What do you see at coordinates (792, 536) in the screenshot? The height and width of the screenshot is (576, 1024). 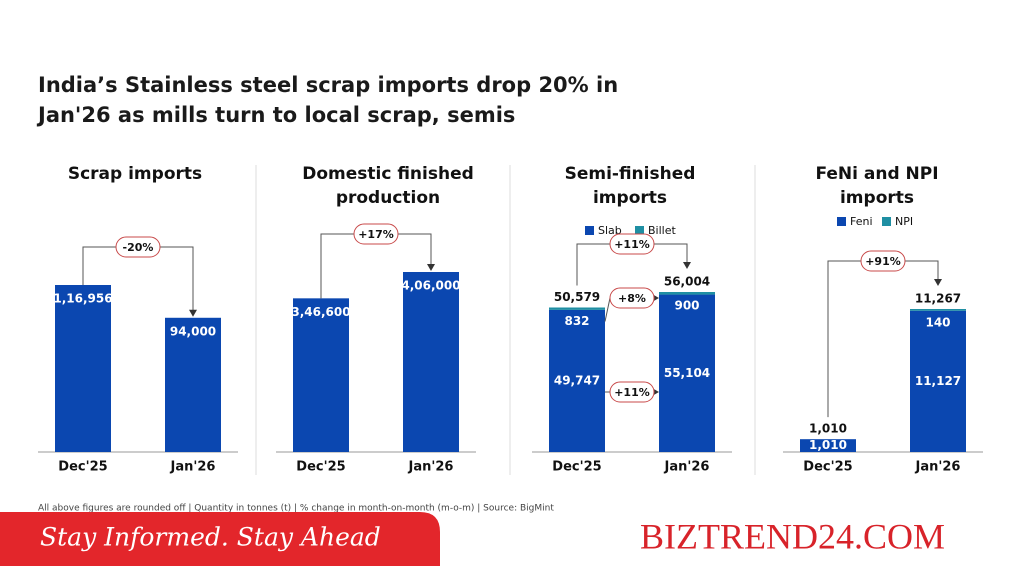 I see `brand: BIZTREND24.COM` at bounding box center [792, 536].